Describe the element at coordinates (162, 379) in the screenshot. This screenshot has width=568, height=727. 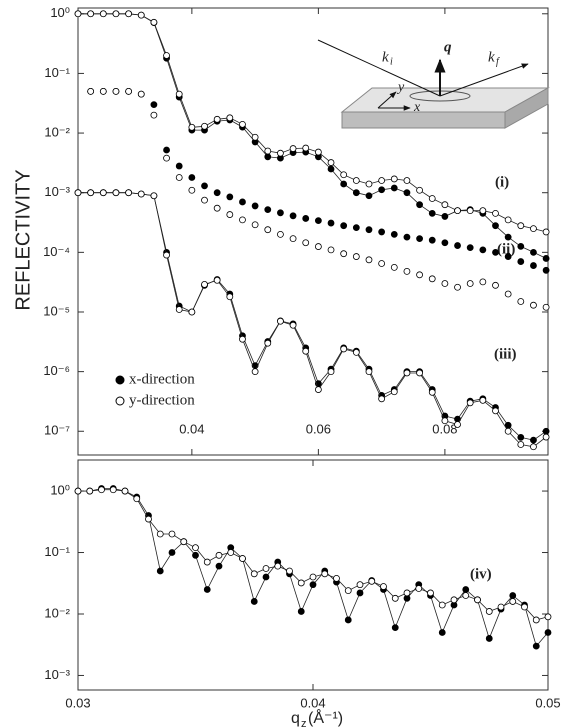
I see `legend-label: x-direction` at that location.